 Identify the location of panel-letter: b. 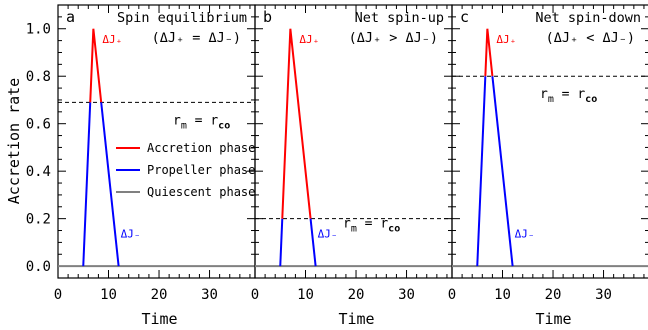
(267, 17).